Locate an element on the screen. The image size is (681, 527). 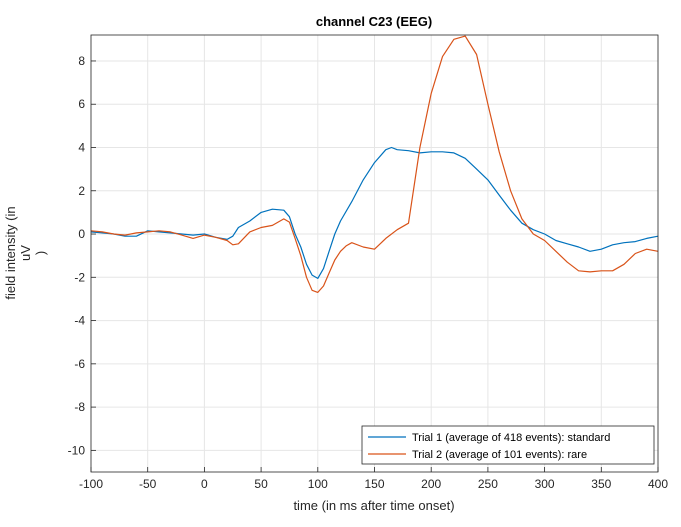
chart-title: channel C23 (EEG) is located at coordinates (374, 21).